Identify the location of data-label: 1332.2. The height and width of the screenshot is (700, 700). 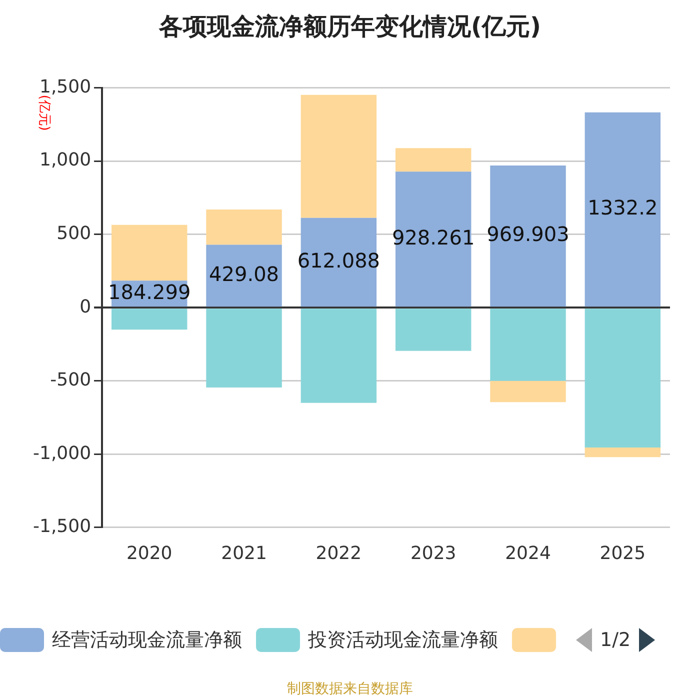
(623, 208).